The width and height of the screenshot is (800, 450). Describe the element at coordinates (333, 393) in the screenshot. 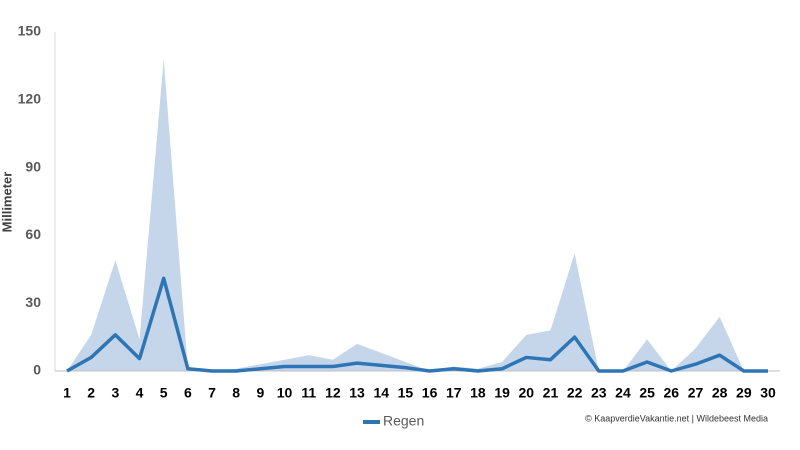

I see `x-tick-label: 12` at that location.